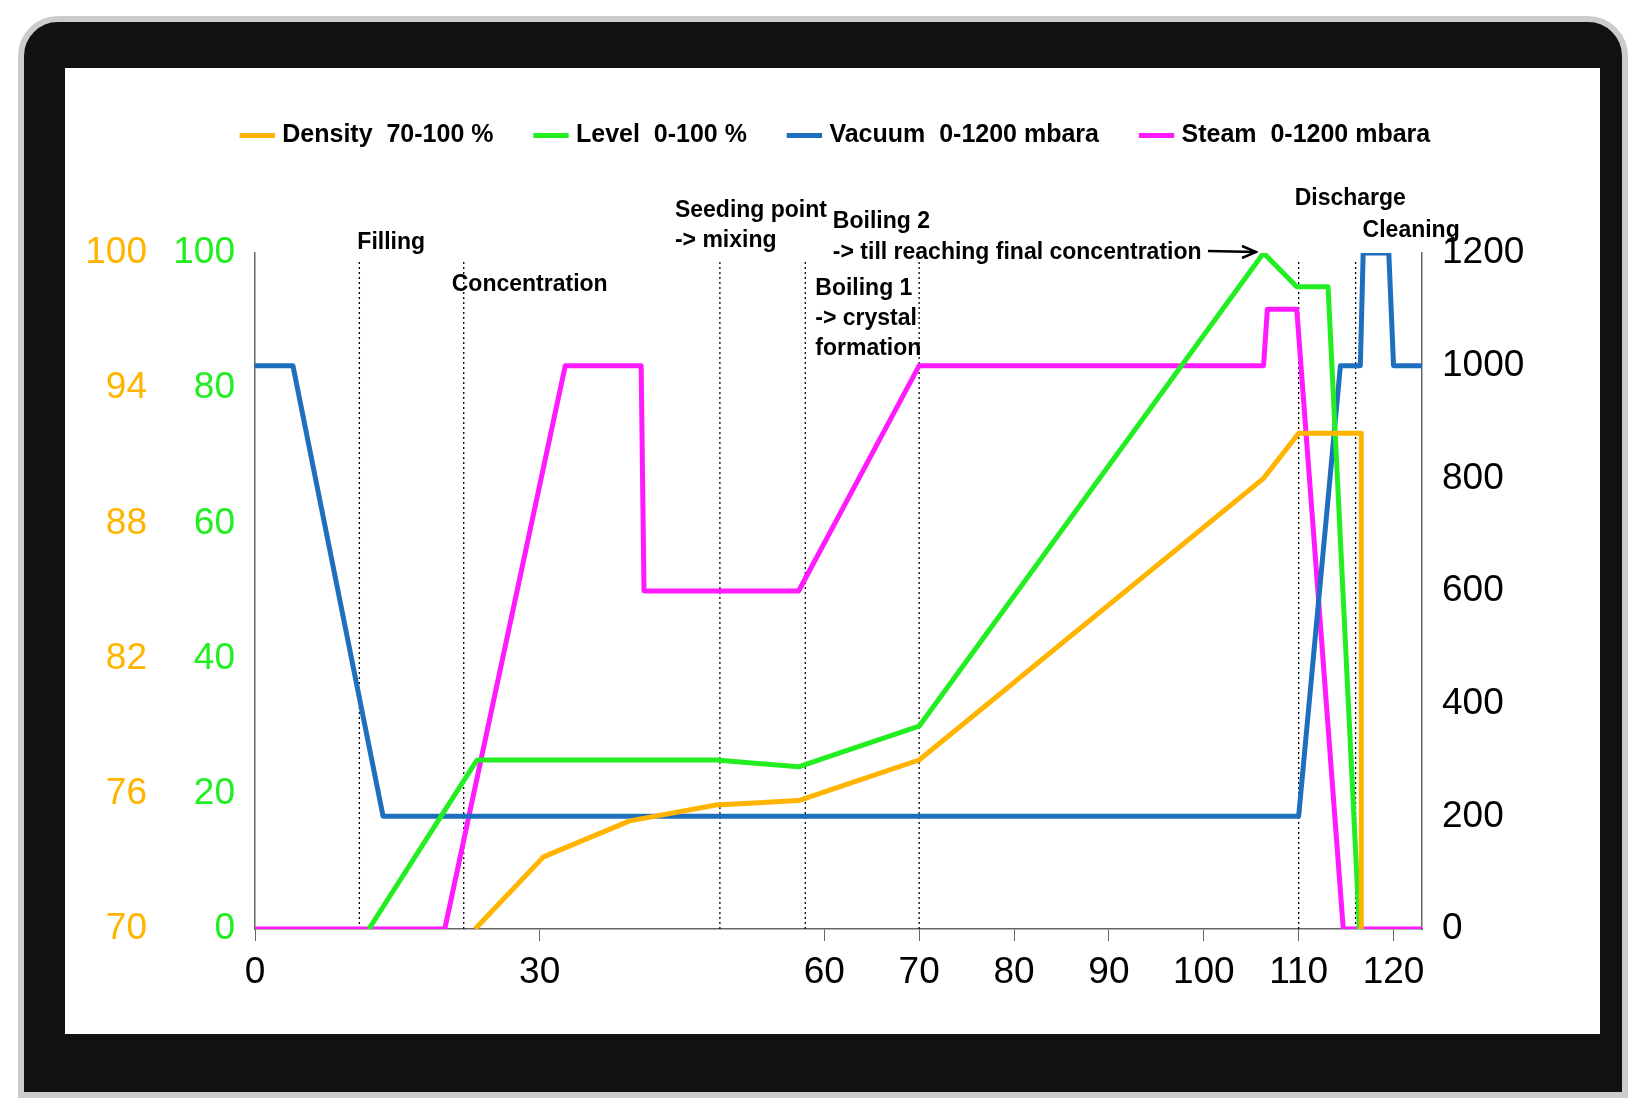 This screenshot has height=1107, width=1637. I want to click on ref-line-label: Boiling 1 -> crystal formation, so click(868, 316).